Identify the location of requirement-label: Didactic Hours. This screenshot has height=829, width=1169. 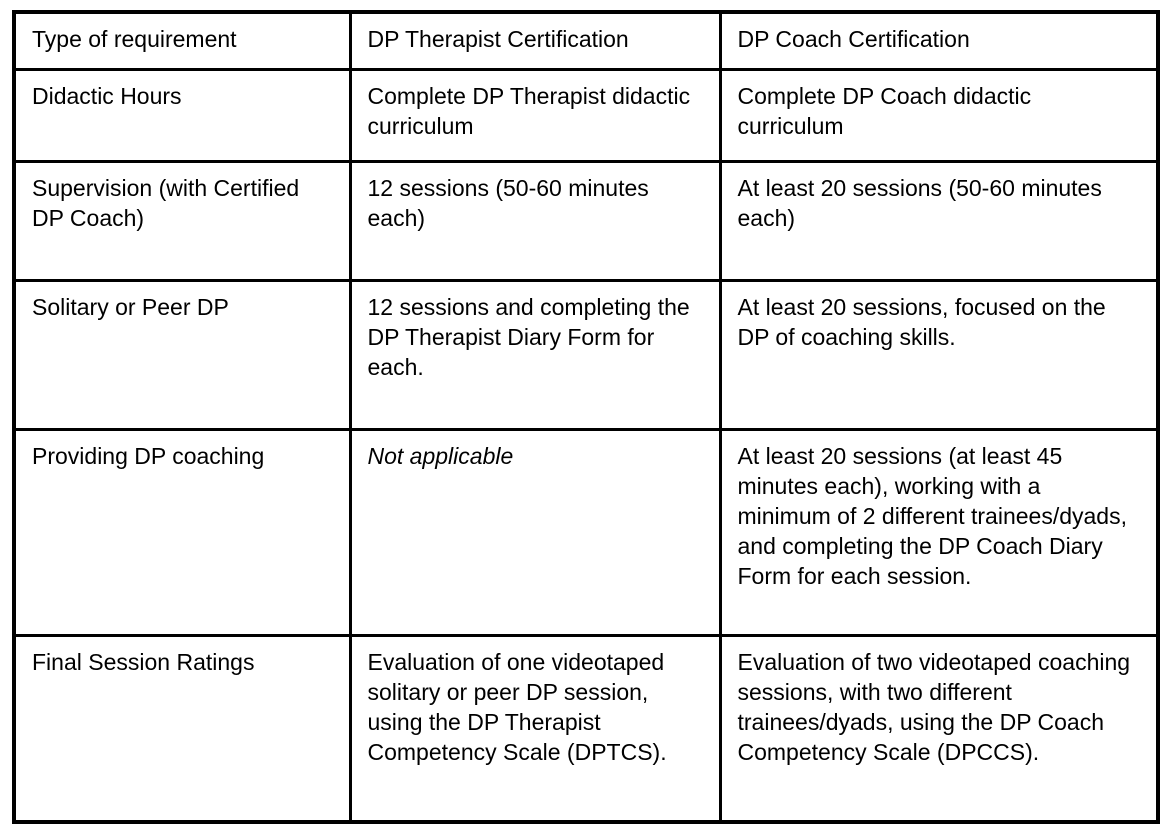
(182, 115).